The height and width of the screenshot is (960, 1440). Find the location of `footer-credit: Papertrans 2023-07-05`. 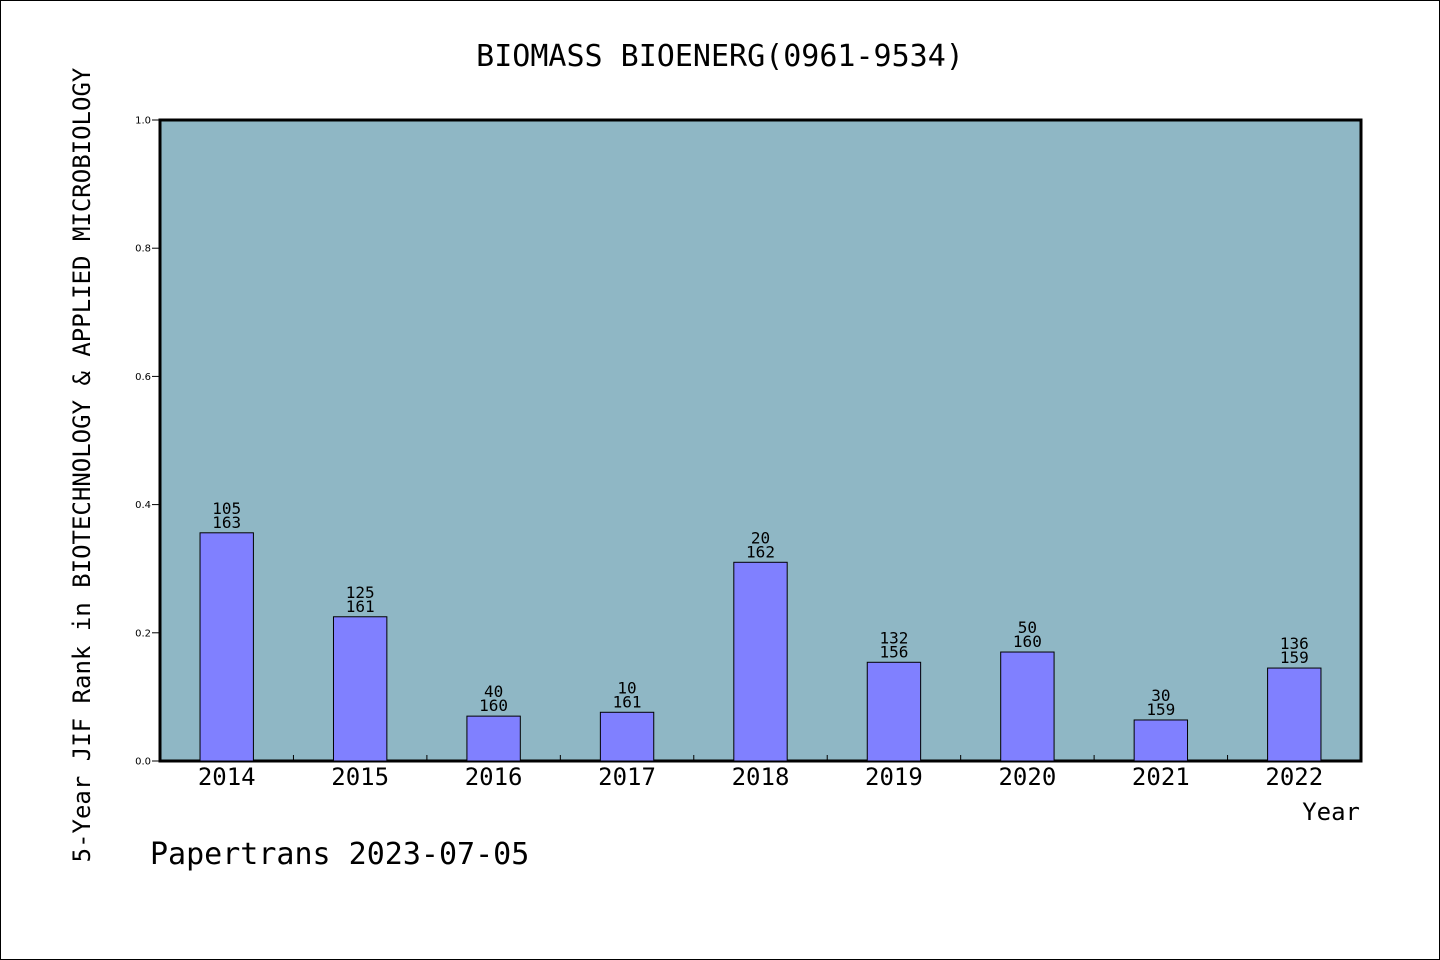

footer-credit: Papertrans 2023-07-05 is located at coordinates (339, 854).